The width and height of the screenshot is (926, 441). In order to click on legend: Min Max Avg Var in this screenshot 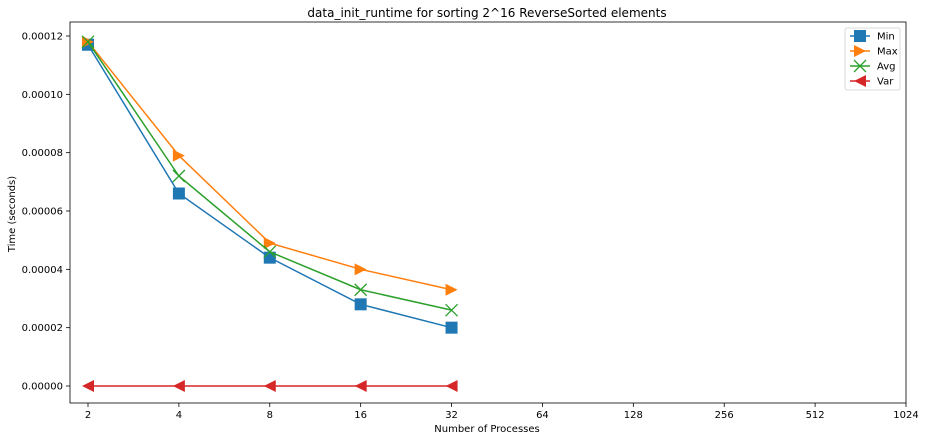, I will do `click(872, 59)`.